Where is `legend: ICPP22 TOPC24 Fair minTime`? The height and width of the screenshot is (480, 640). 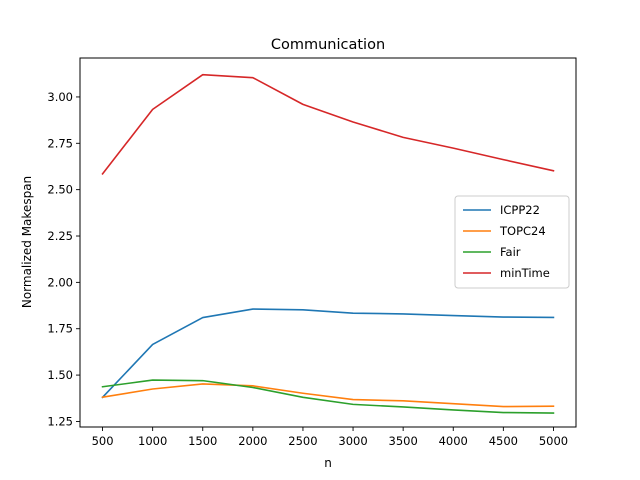
legend: ICPP22 TOPC24 Fair minTime is located at coordinates (512, 242).